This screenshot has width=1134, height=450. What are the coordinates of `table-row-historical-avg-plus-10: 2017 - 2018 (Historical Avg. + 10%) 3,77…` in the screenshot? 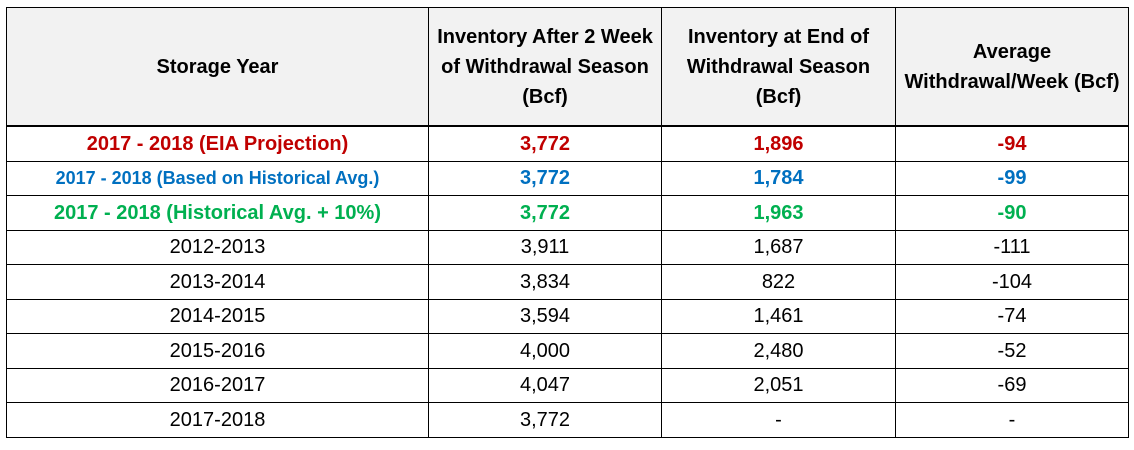 It's located at (567, 213).